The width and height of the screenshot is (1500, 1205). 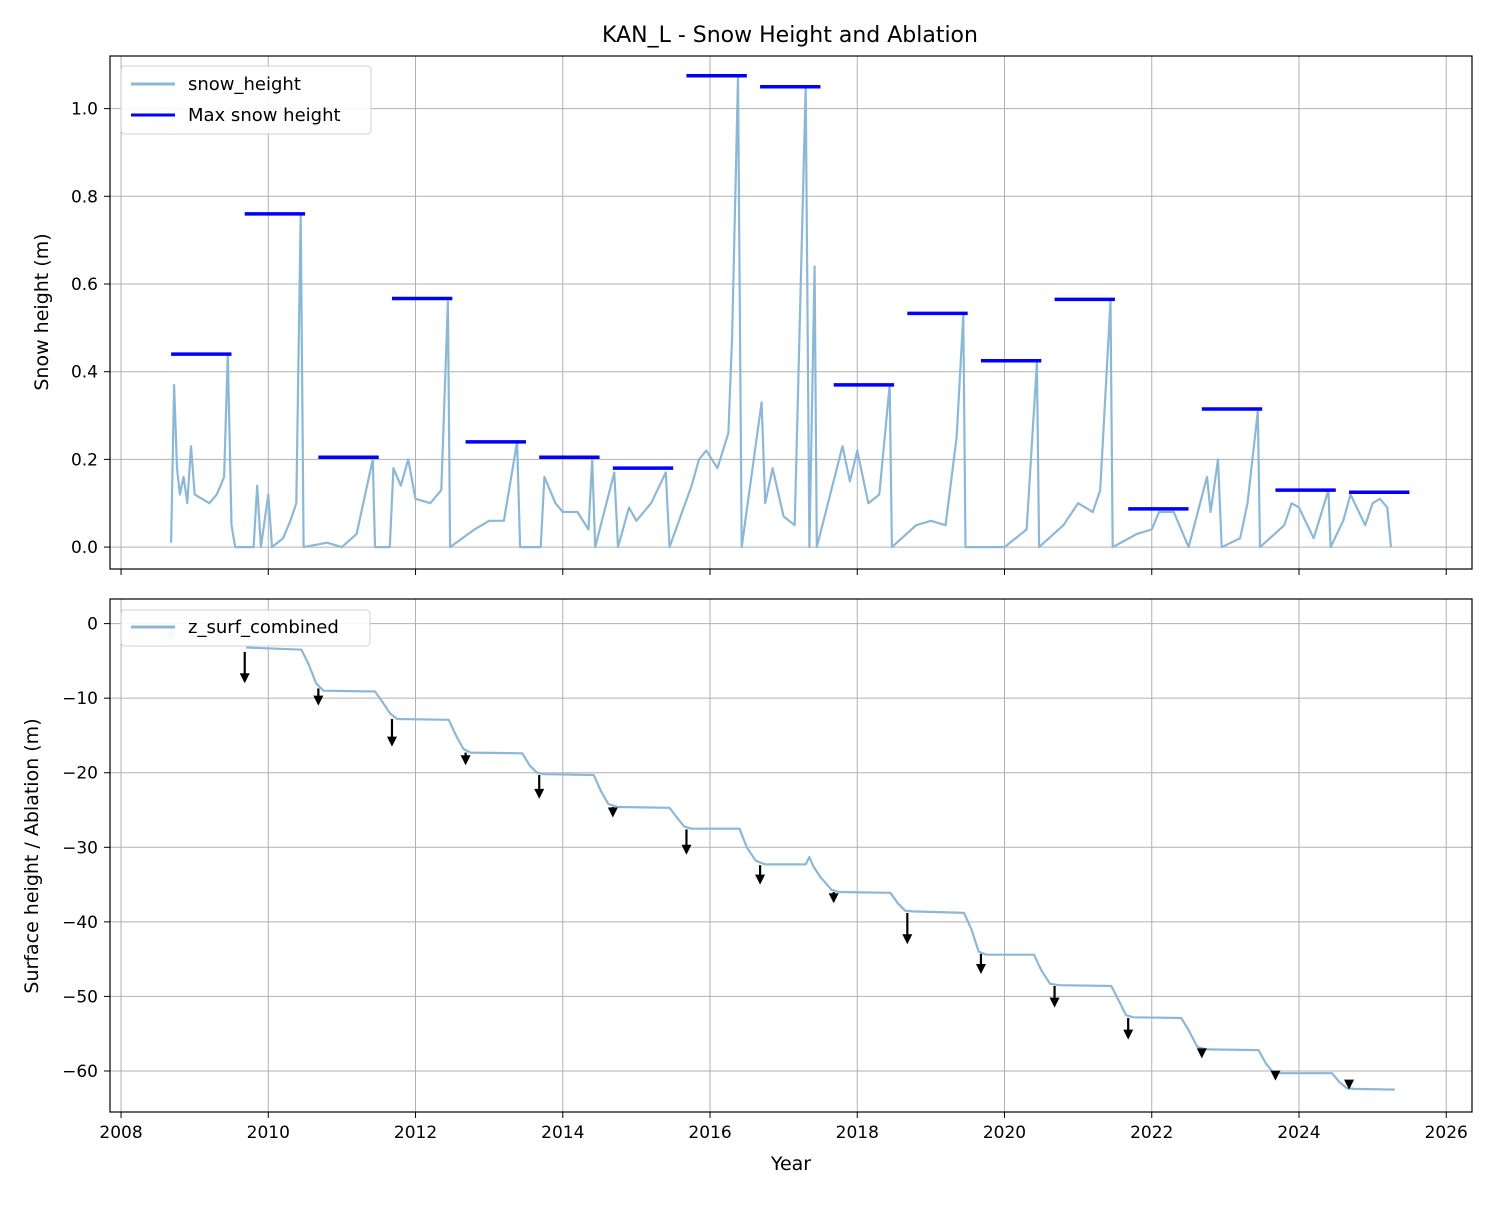 What do you see at coordinates (92, 625) in the screenshot?
I see `bottom-y-tick-label: 0` at bounding box center [92, 625].